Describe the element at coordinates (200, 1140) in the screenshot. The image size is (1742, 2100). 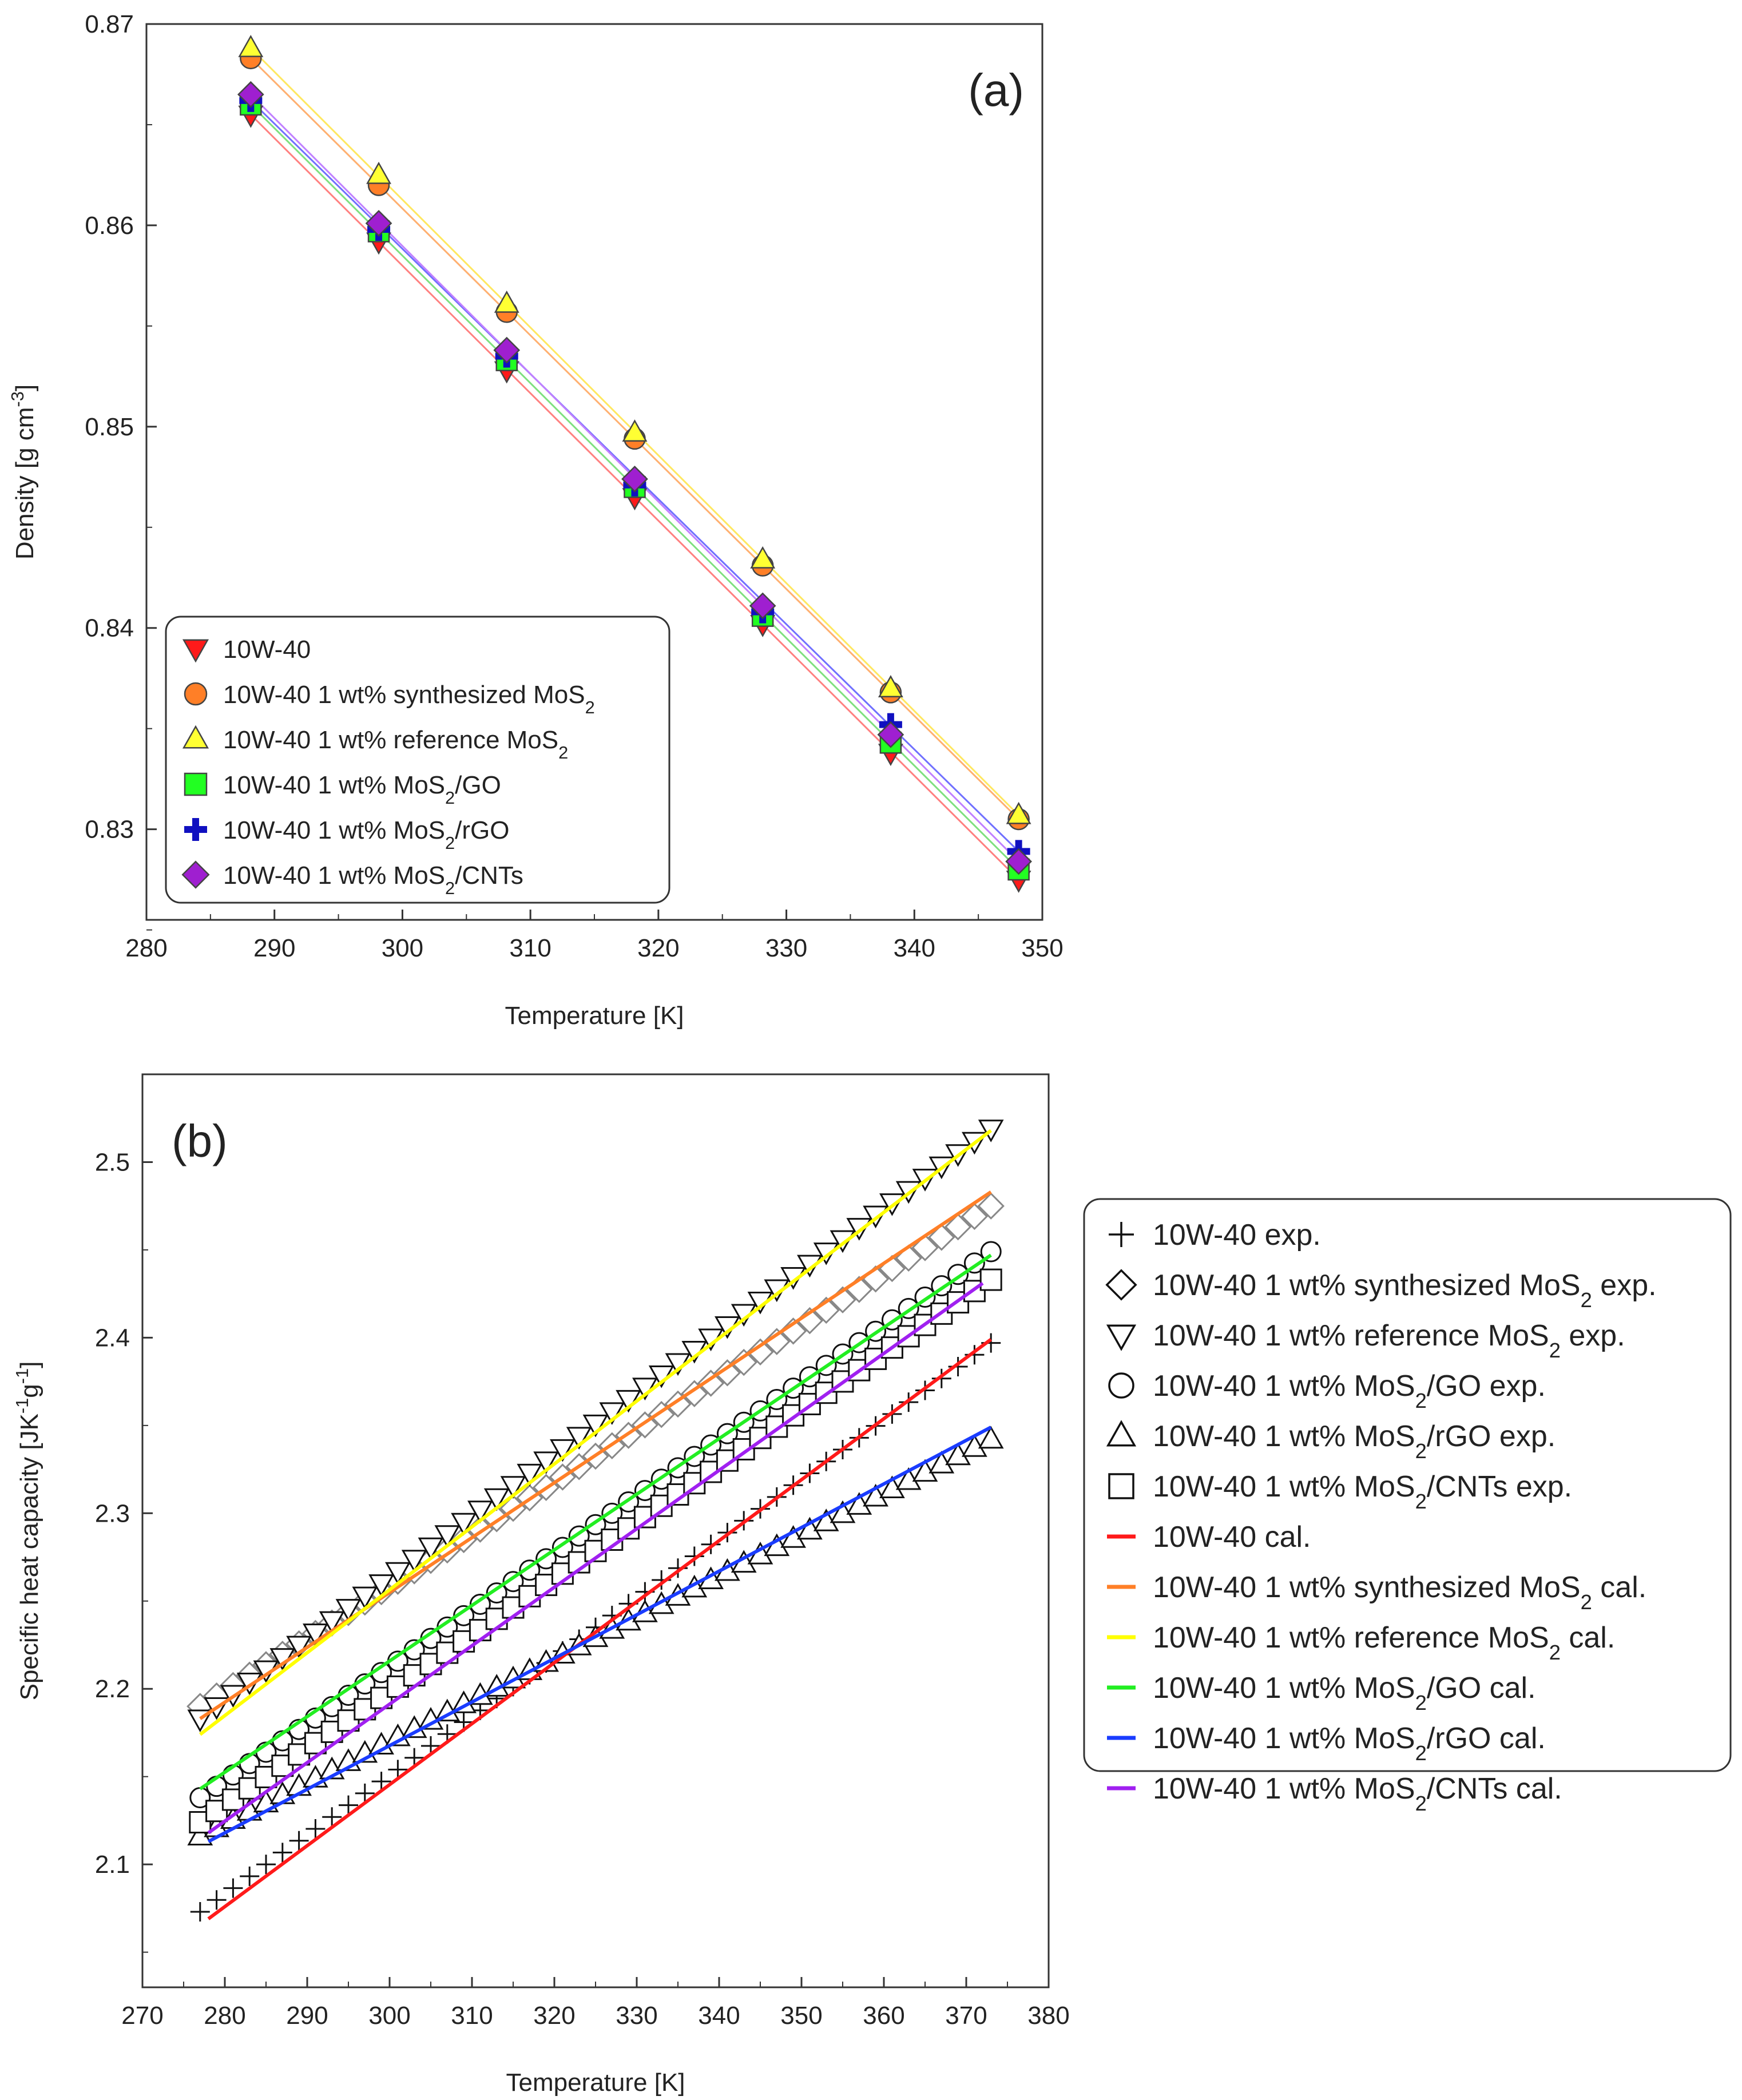
I see `panel-label: (b)` at that location.